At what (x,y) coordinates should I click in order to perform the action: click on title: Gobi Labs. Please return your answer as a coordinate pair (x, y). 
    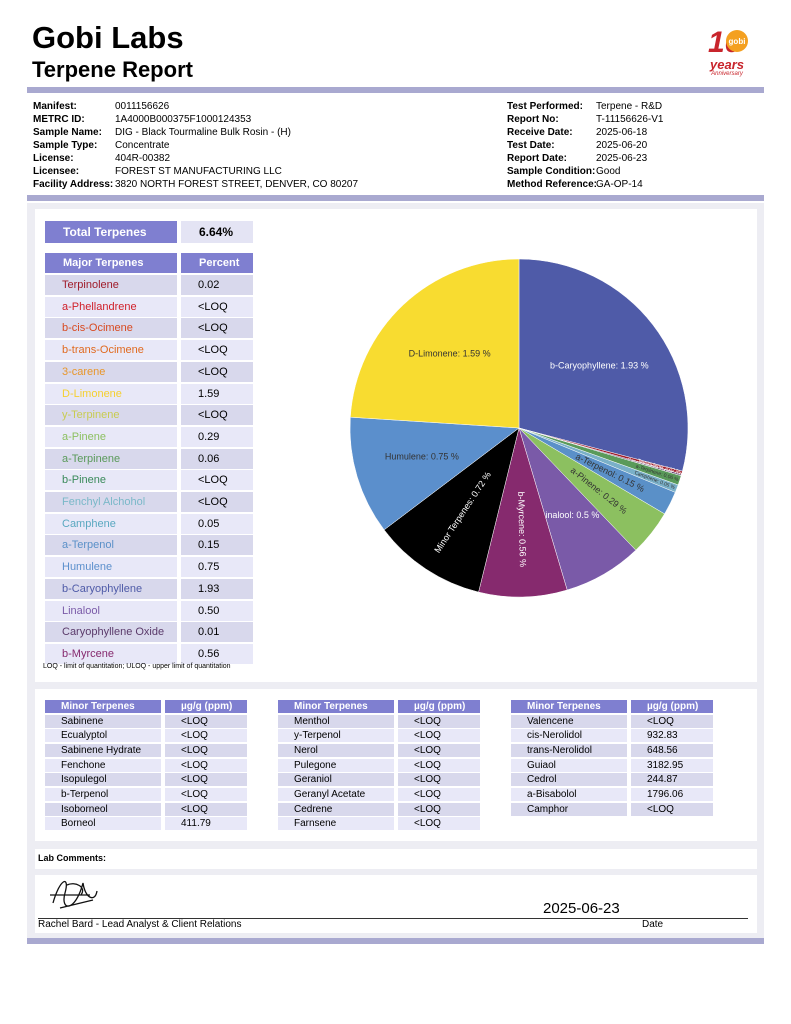
    Looking at the image, I should click on (108, 37).